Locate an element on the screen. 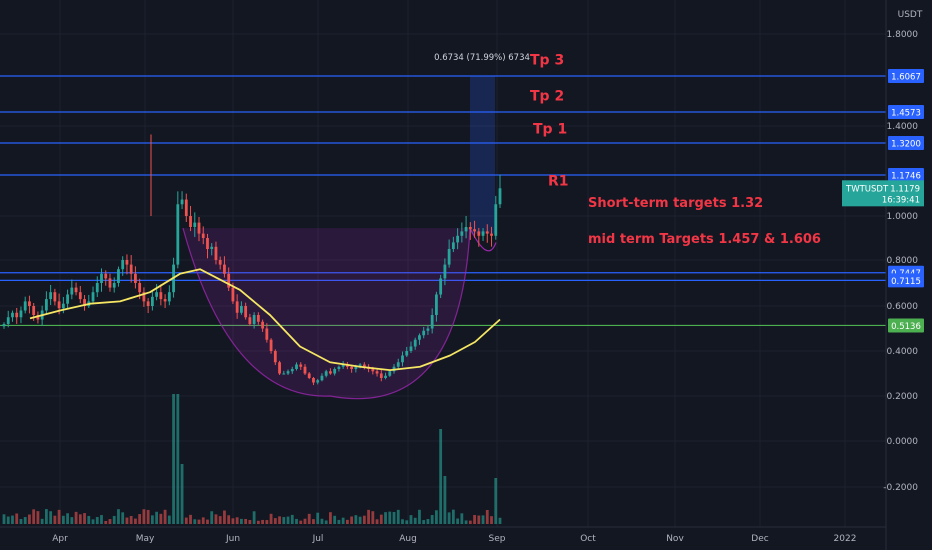 The width and height of the screenshot is (932, 550). x-tick-label: 2022 is located at coordinates (845, 539).